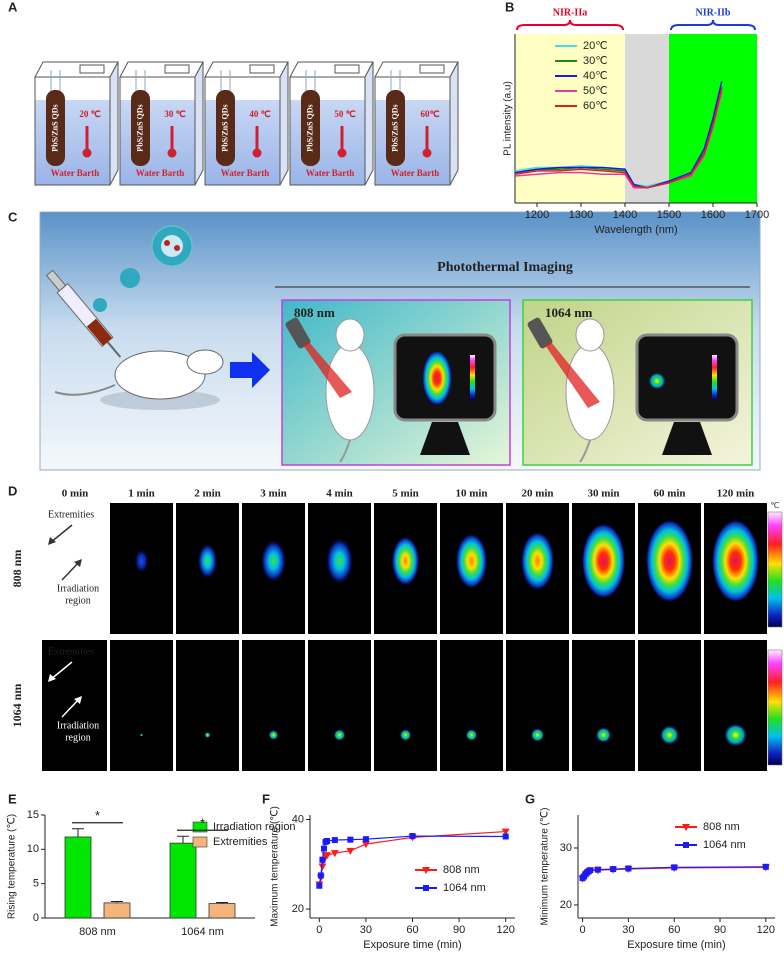 The image size is (784, 957). Describe the element at coordinates (174, 114) in the screenshot. I see `temperature: 30 ℃` at that location.